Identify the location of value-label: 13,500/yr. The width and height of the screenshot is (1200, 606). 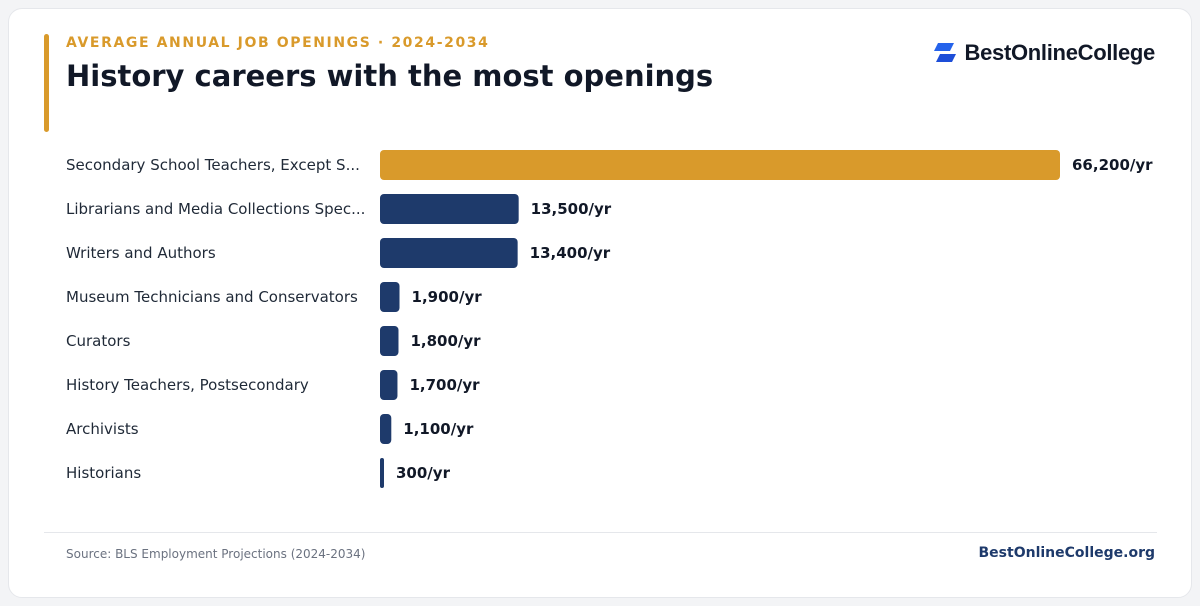
(571, 209).